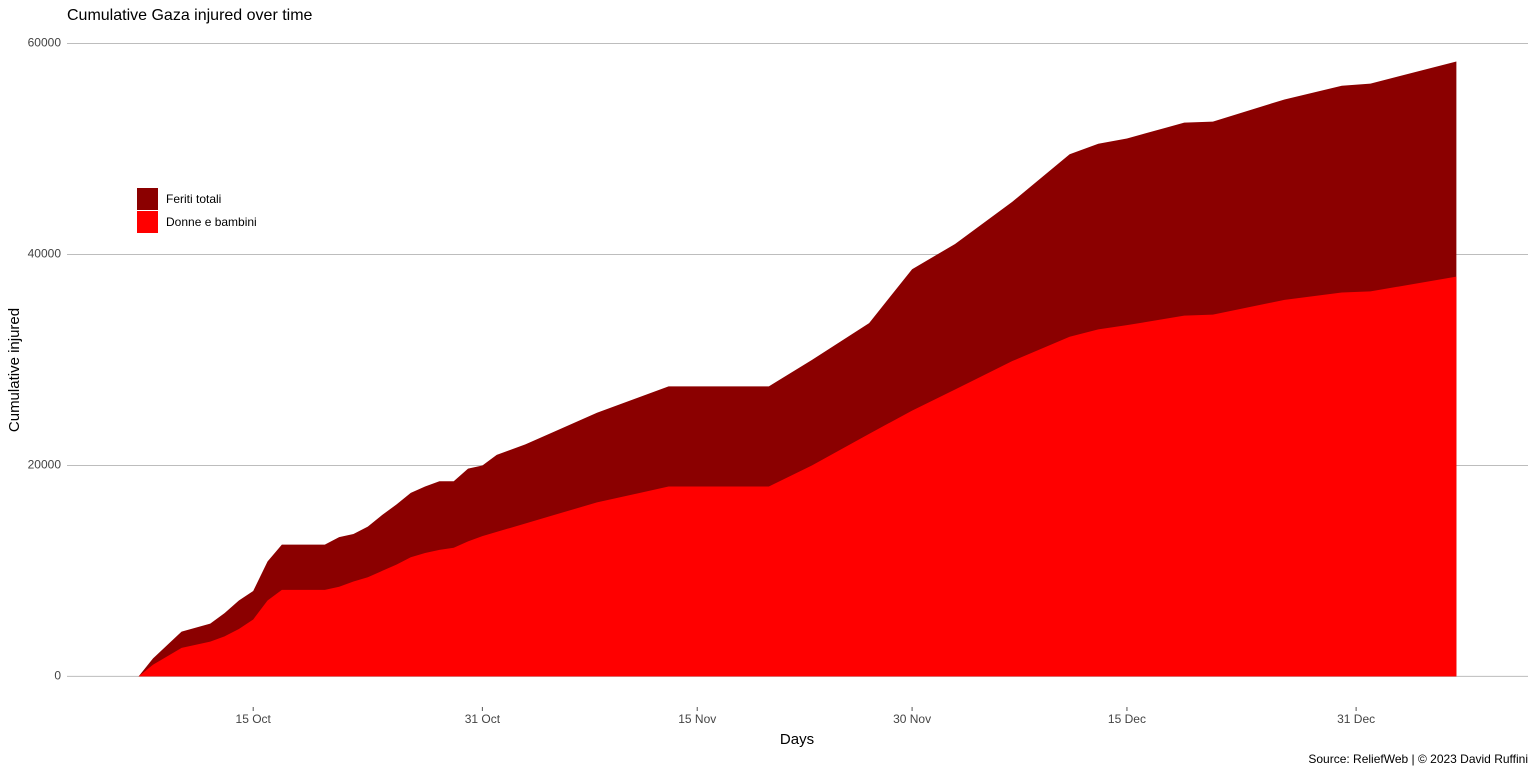  I want to click on x-axis-title: Days, so click(797, 739).